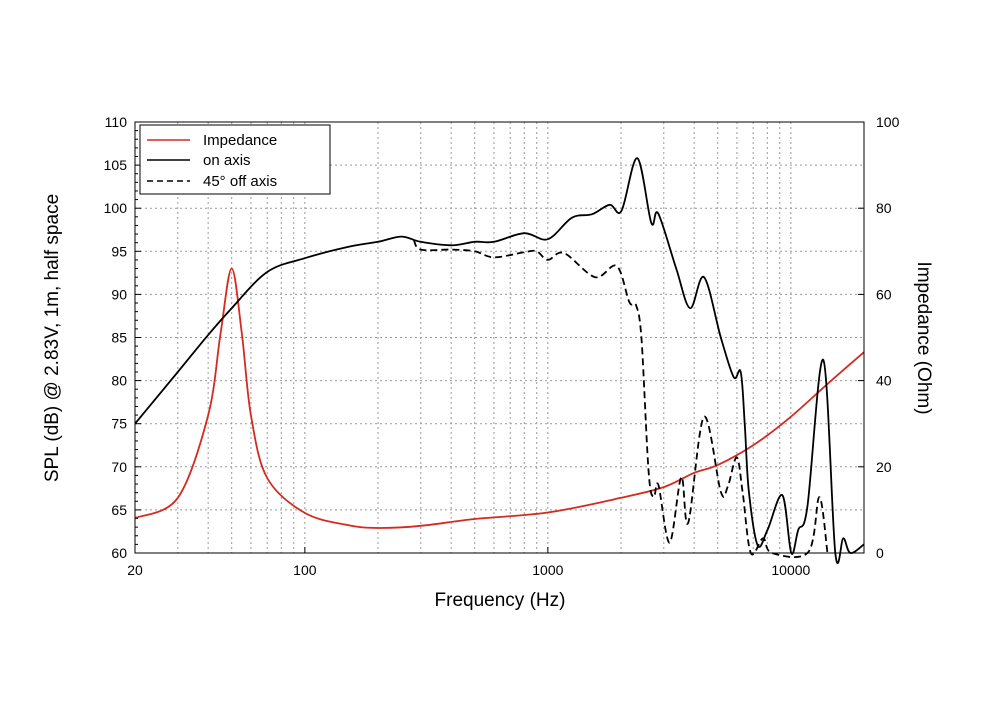 The width and height of the screenshot is (1000, 718). Describe the element at coordinates (547, 570) in the screenshot. I see `x-tick-label: 1000` at that location.